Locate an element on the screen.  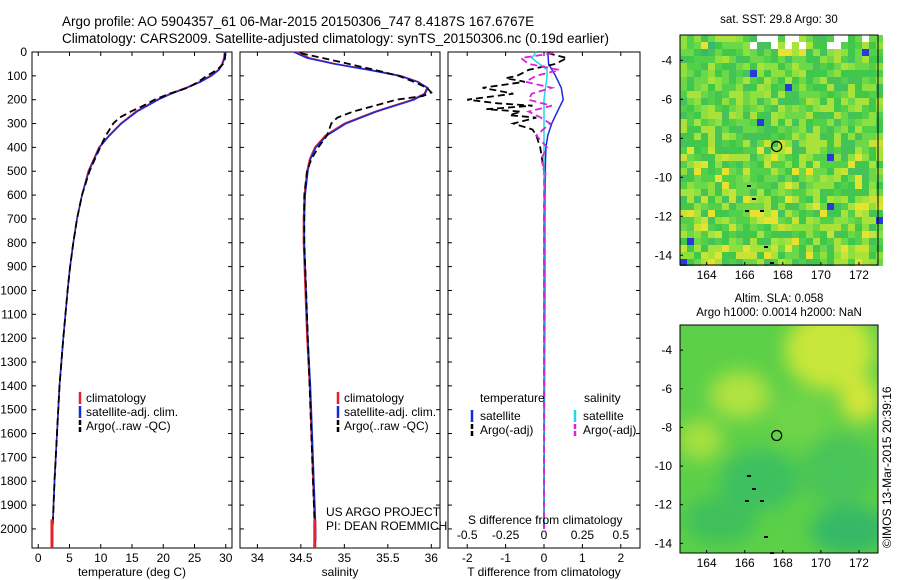
y-tick-label: 0 is located at coordinates (23, 52).